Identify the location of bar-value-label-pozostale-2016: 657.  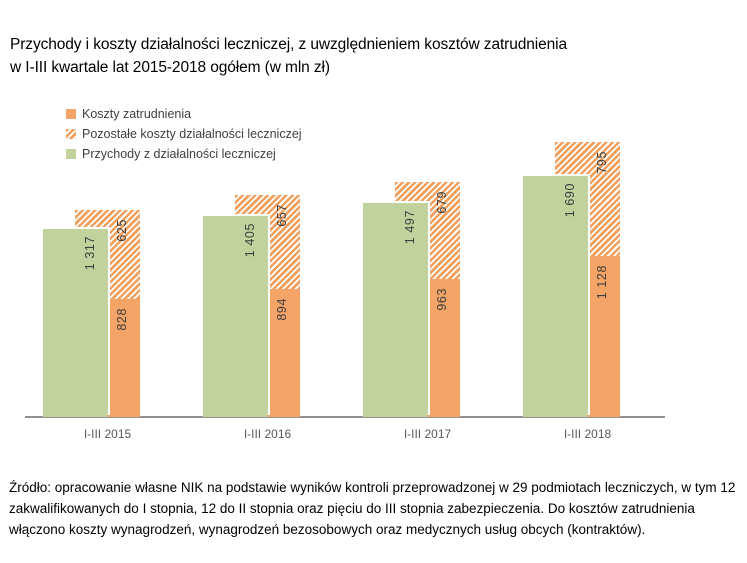
(282, 215).